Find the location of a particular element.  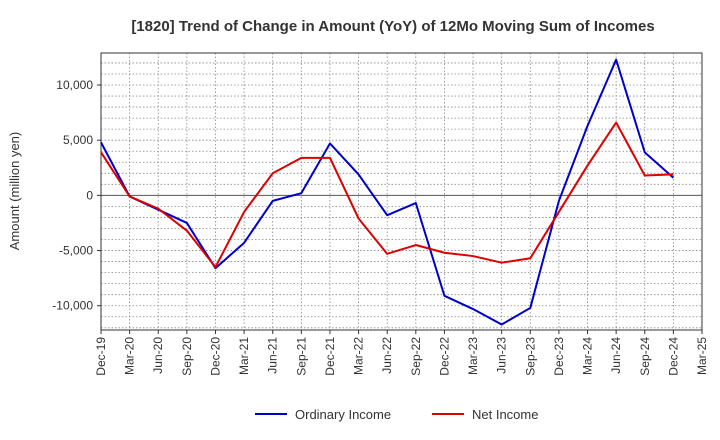

x-tick-label: Jun-24 is located at coordinates (616, 355).